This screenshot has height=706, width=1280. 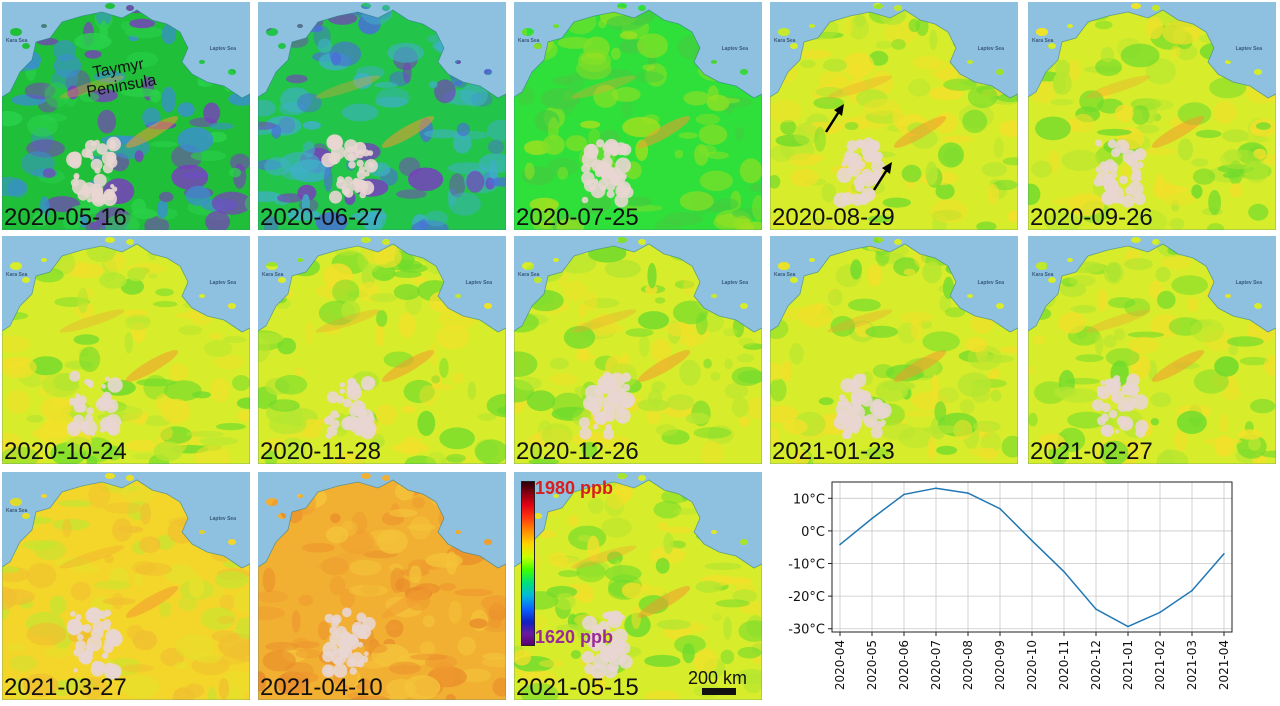 What do you see at coordinates (1064, 665) in the screenshot?
I see `x-tick-label: 2020-11` at bounding box center [1064, 665].